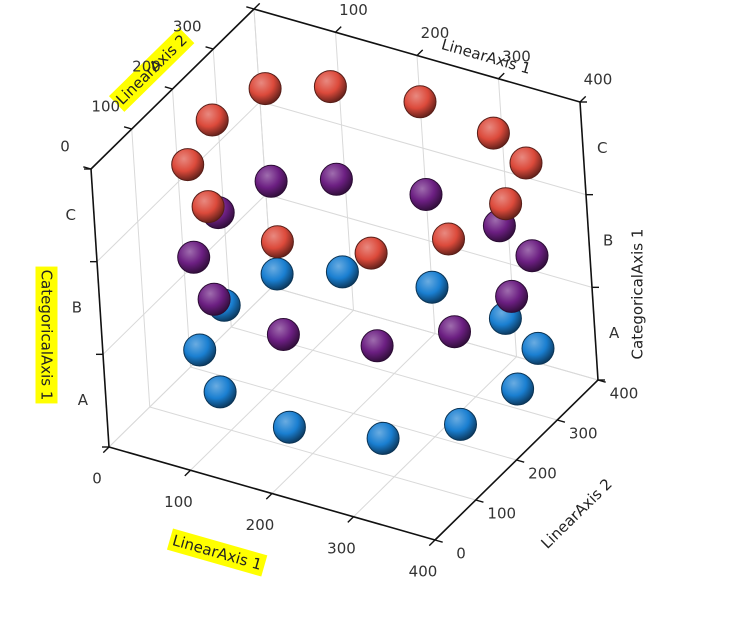  What do you see at coordinates (485, 56) in the screenshot?
I see `x-axis-title-top: LinearAxis 1` at bounding box center [485, 56].